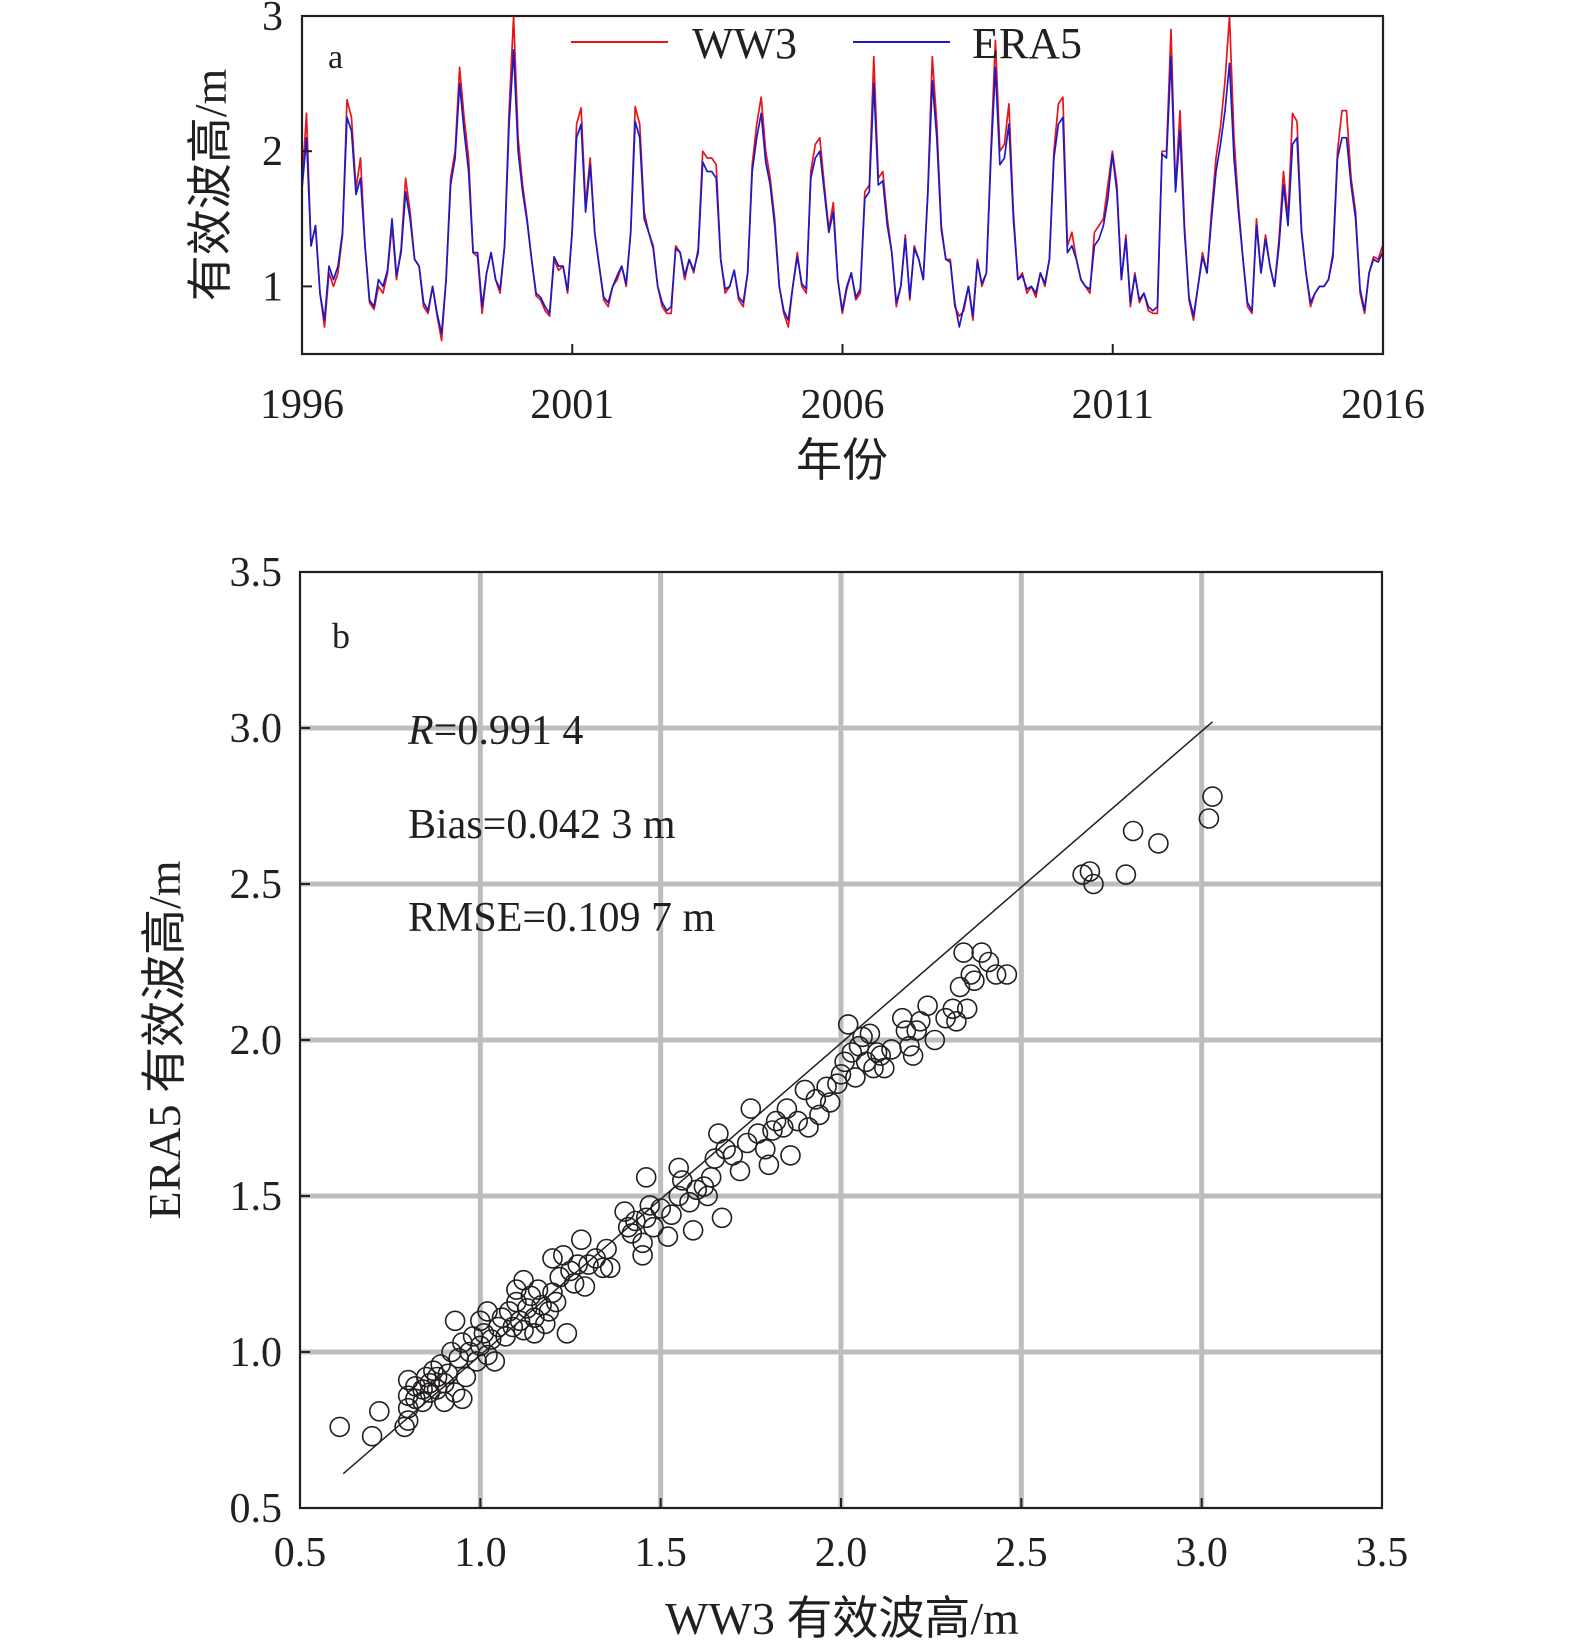 This screenshot has width=1575, height=1649. What do you see at coordinates (256, 1353) in the screenshot?
I see `panel-b-y-tick-label: 1.0` at bounding box center [256, 1353].